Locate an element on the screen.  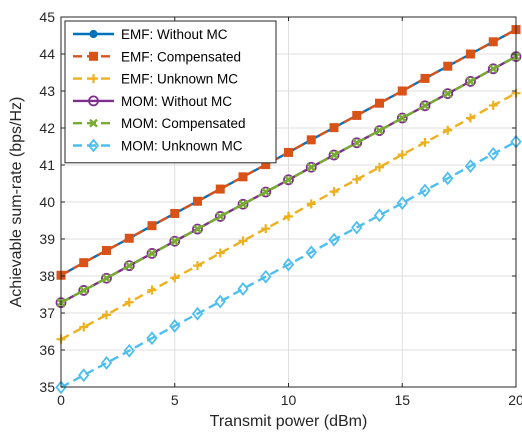
x-tick-label: 15 is located at coordinates (402, 400).